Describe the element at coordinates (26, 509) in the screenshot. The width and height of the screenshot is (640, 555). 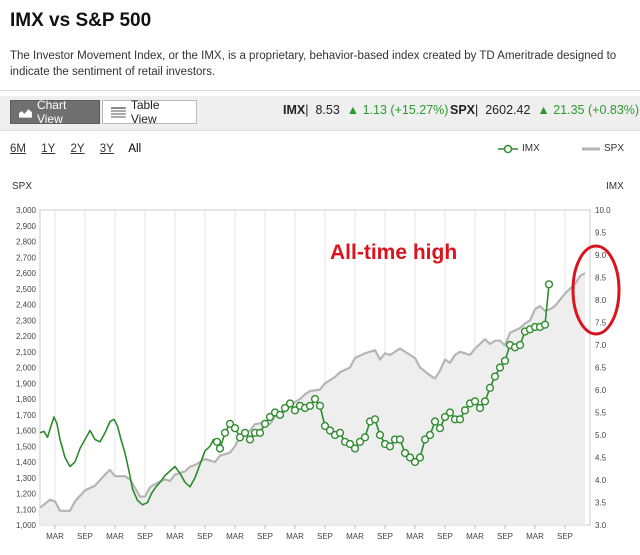
I see `left-axis-tick-label: 1,100` at that location.